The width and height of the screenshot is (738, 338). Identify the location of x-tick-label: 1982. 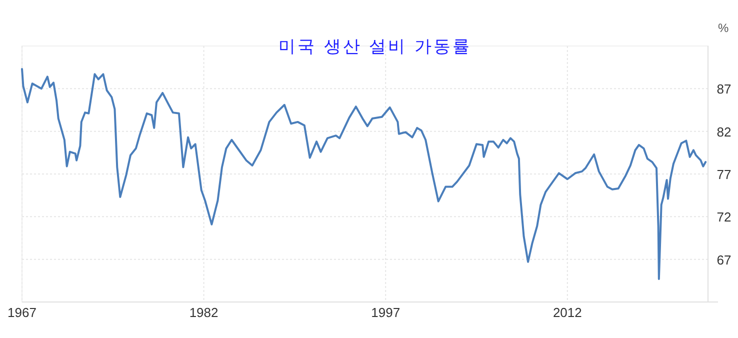
(203, 312).